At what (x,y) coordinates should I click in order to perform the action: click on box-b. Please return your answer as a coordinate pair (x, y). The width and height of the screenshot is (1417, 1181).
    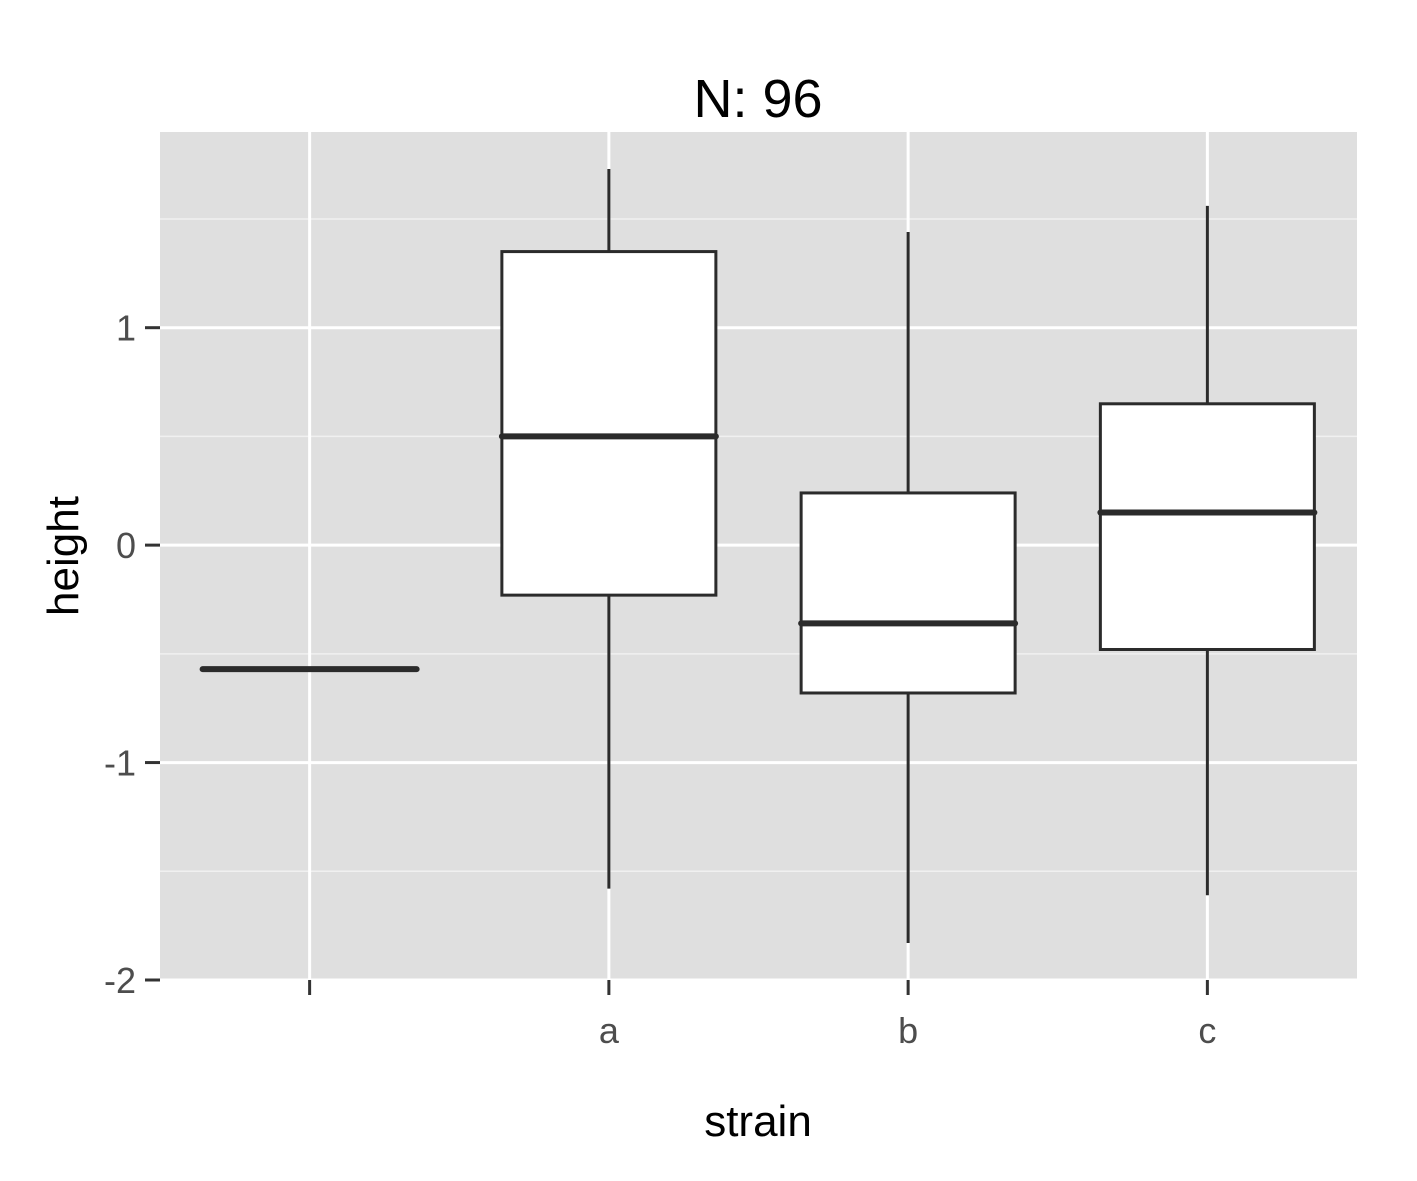
    Looking at the image, I should click on (908, 588).